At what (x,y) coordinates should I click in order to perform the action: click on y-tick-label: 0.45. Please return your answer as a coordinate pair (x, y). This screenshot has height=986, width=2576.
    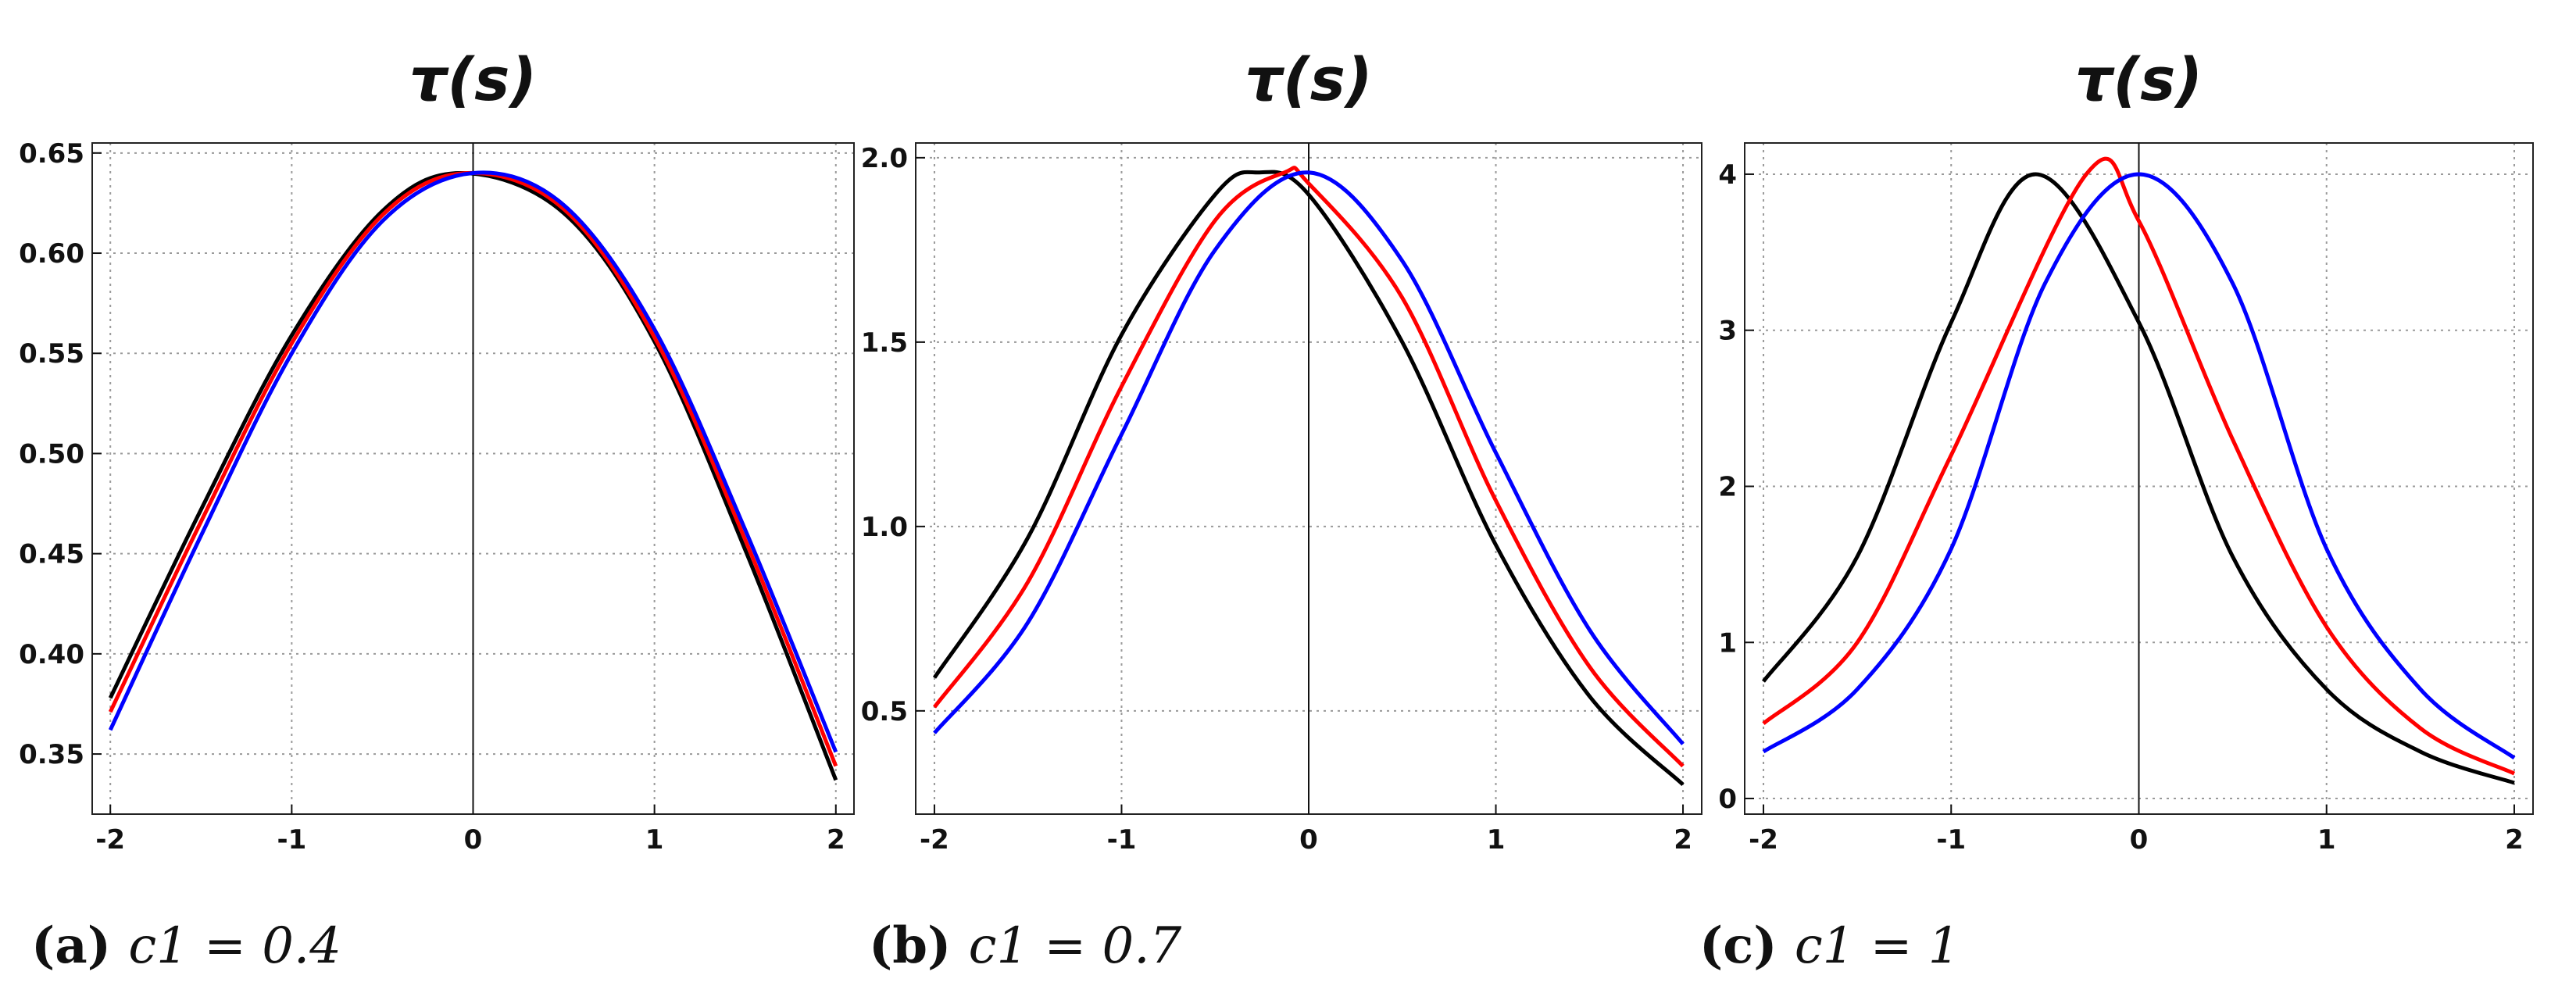
    Looking at the image, I should click on (52, 554).